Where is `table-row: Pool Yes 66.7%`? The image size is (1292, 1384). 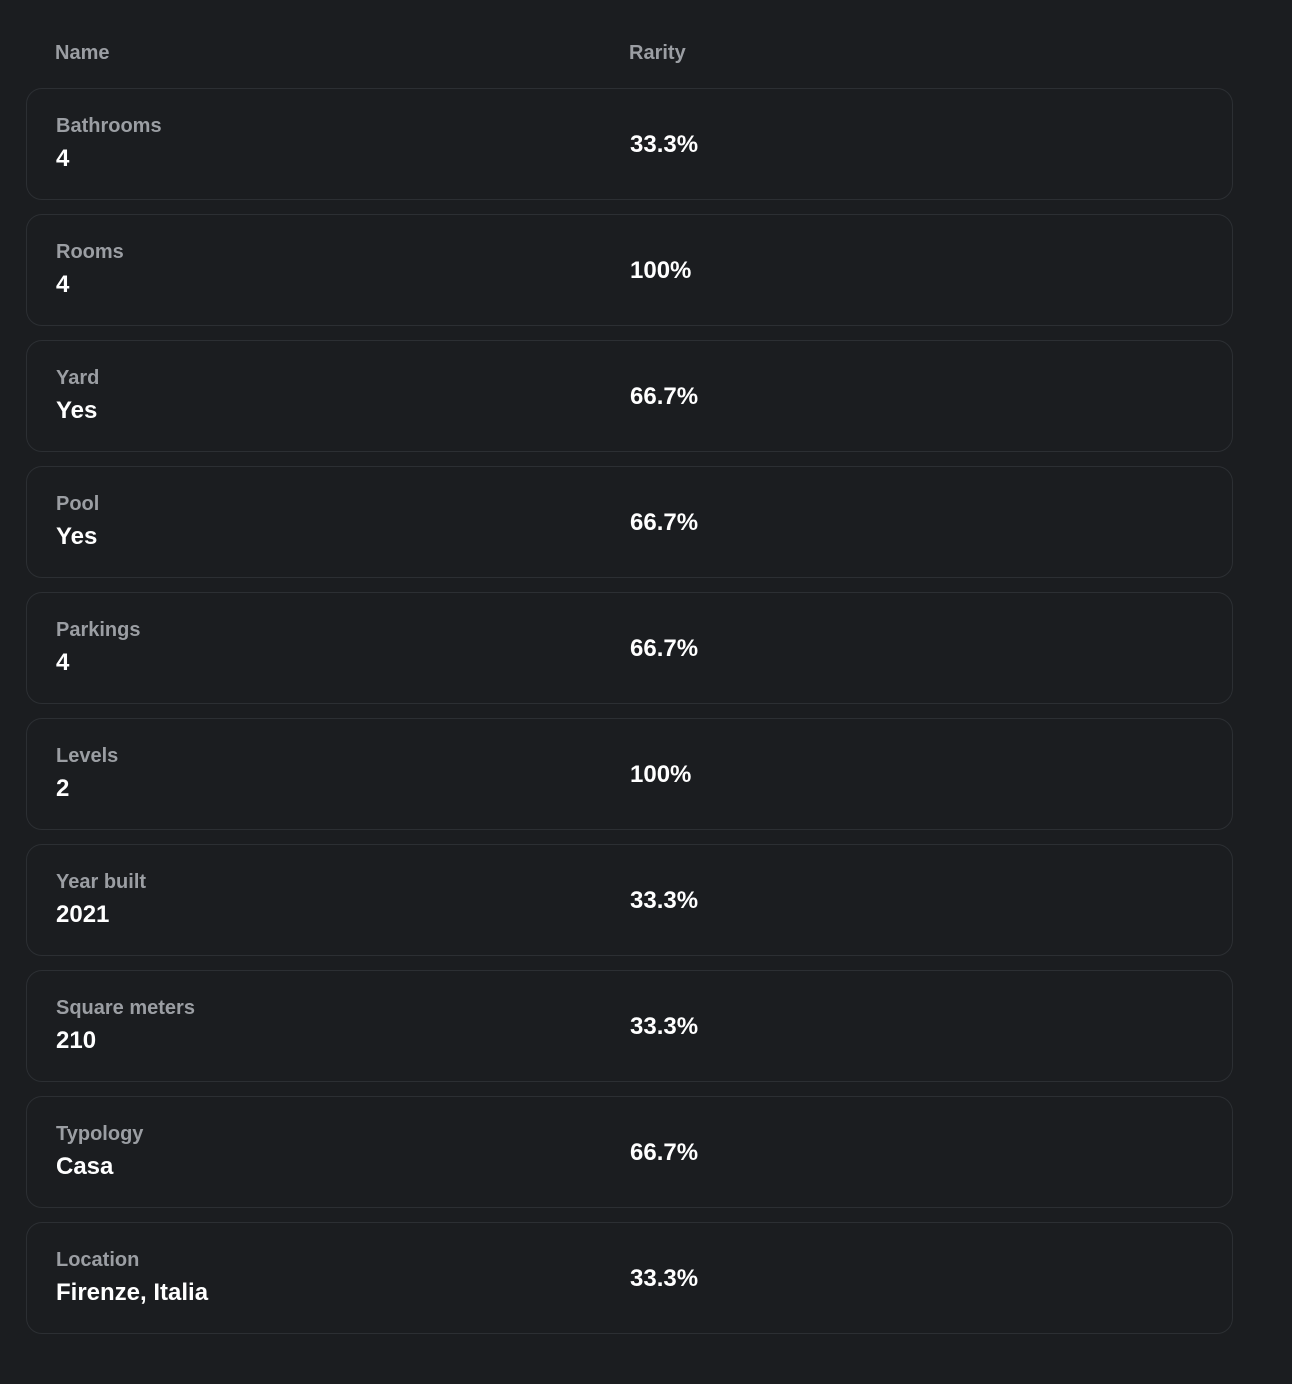 table-row: Pool Yes 66.7% is located at coordinates (629, 522).